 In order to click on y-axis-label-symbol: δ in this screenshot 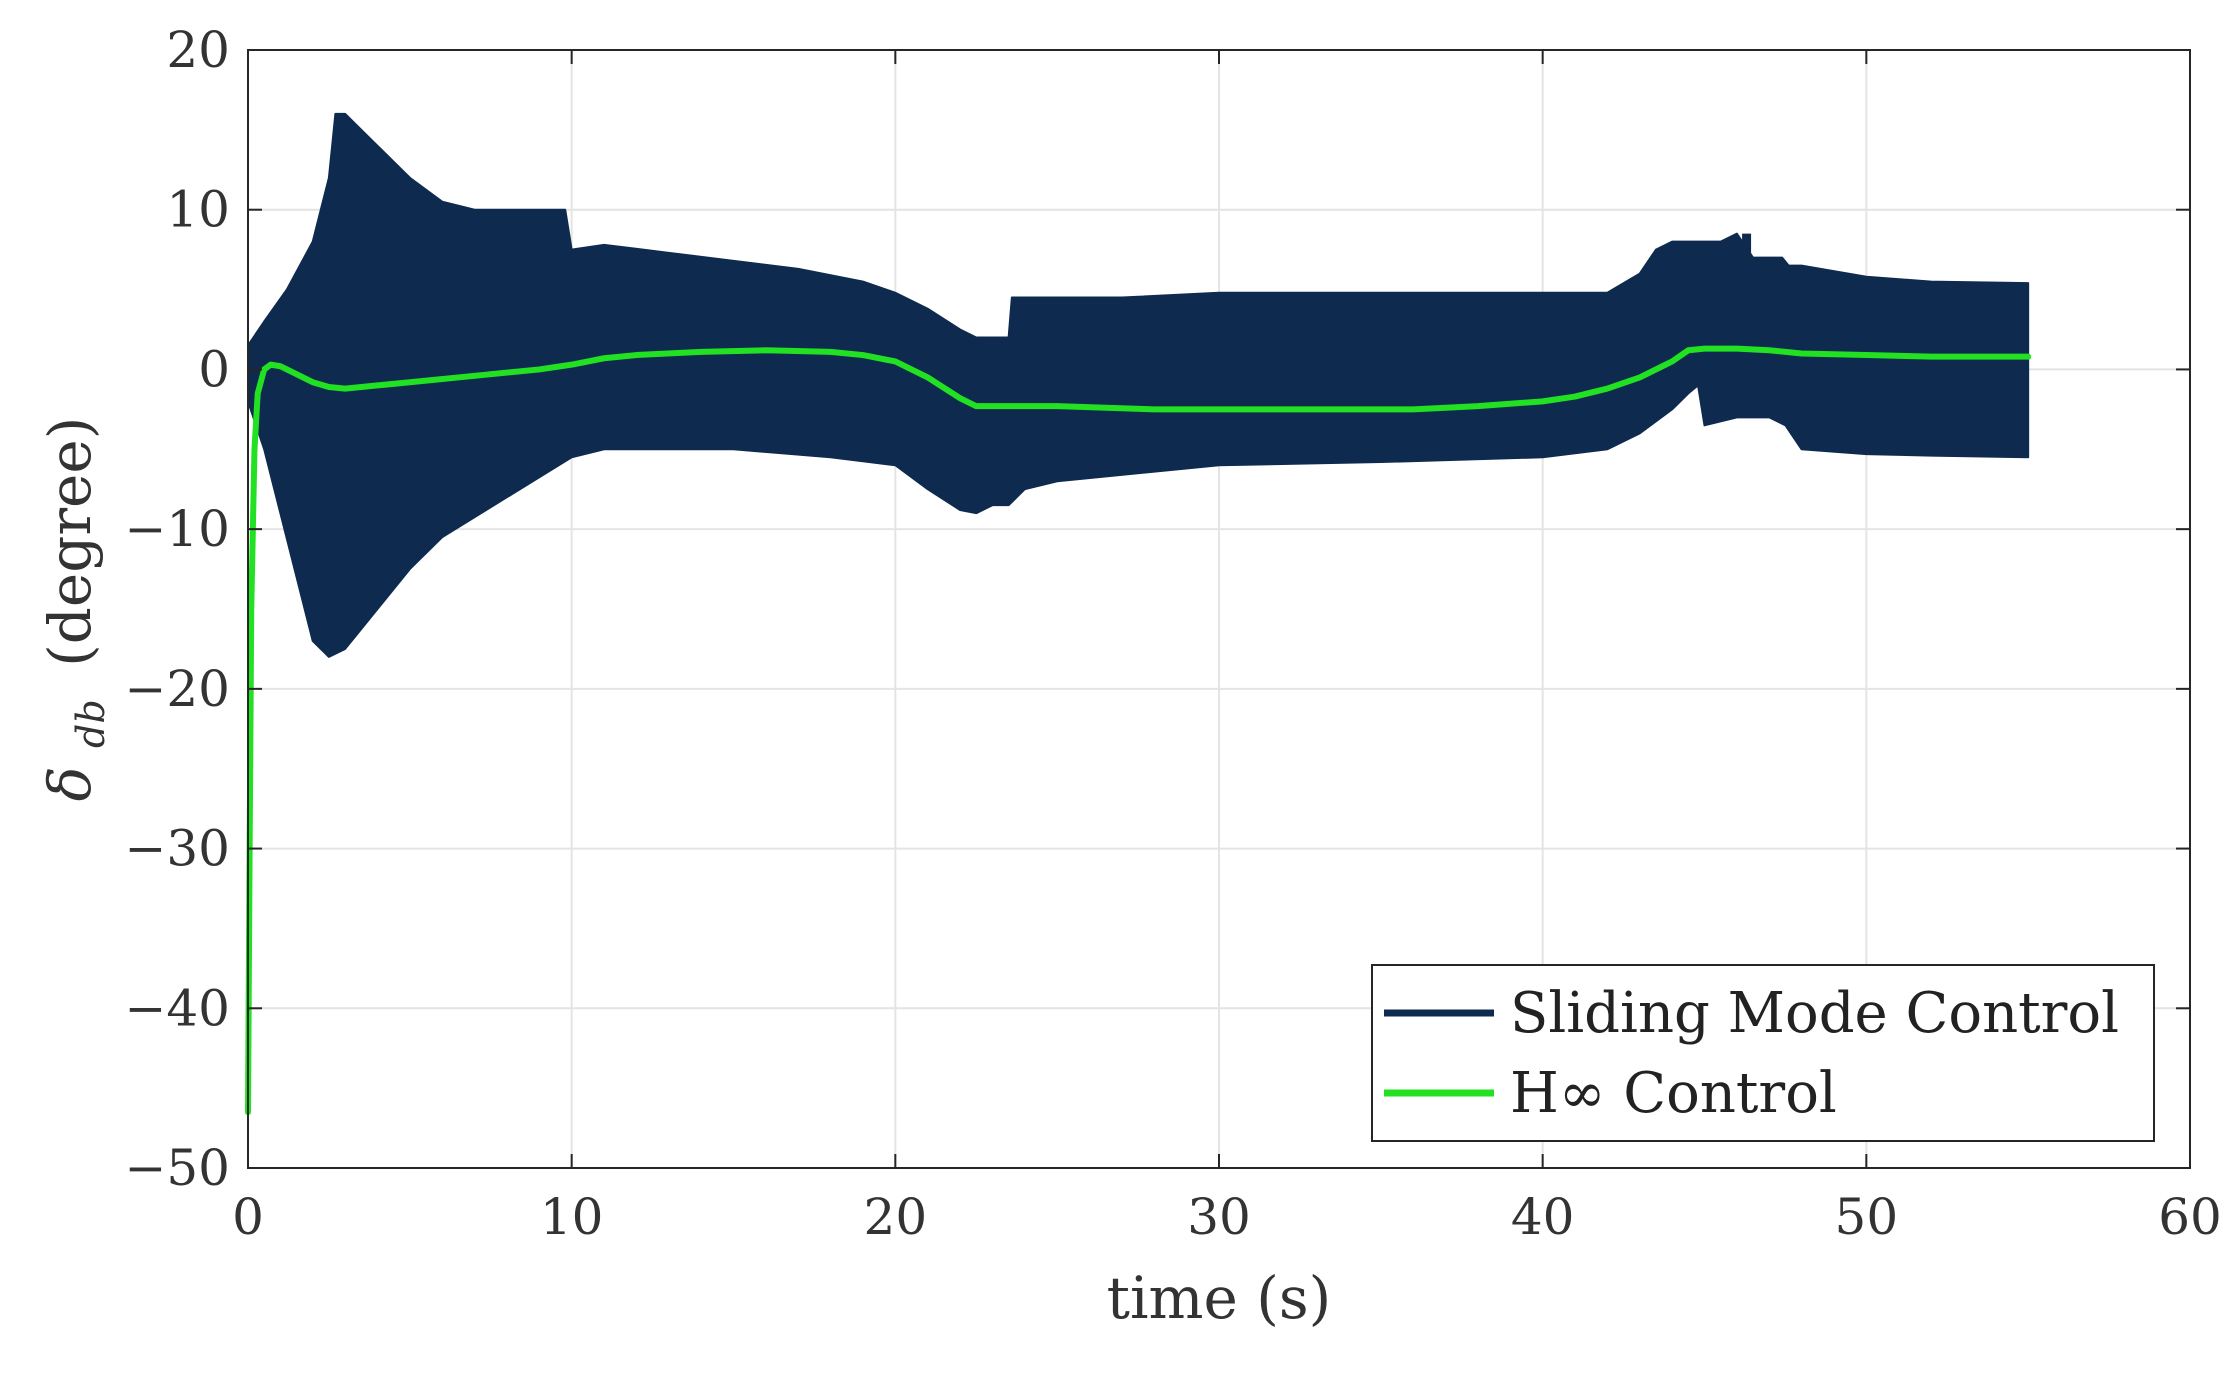, I will do `click(70, 783)`.